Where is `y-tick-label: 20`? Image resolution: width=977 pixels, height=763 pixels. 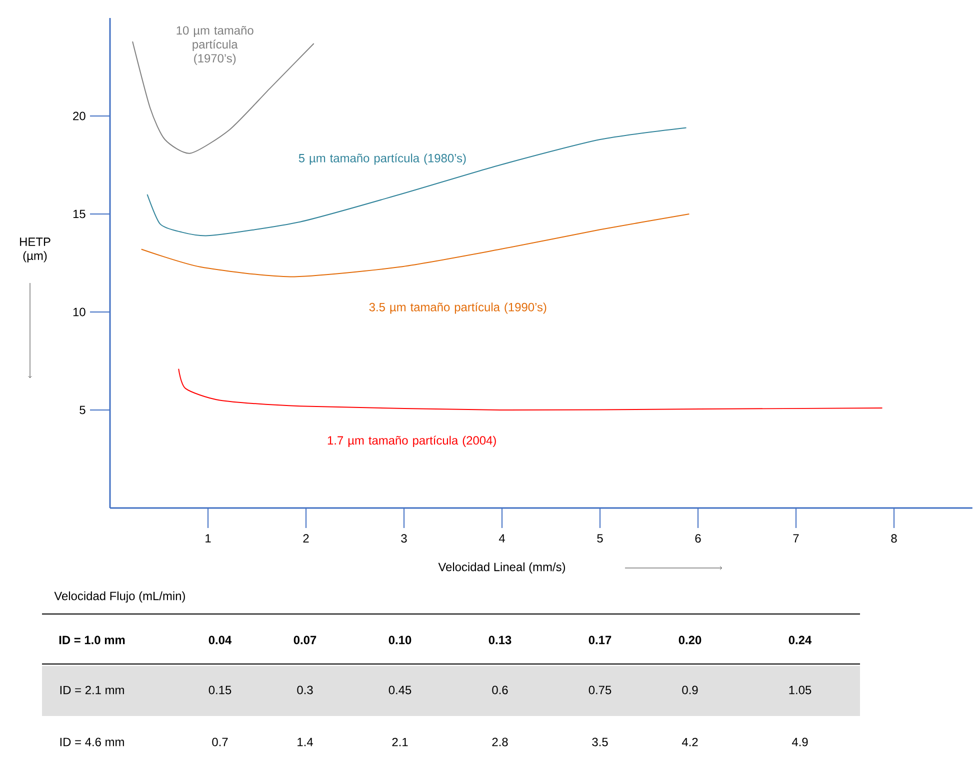
y-tick-label: 20 is located at coordinates (79, 116).